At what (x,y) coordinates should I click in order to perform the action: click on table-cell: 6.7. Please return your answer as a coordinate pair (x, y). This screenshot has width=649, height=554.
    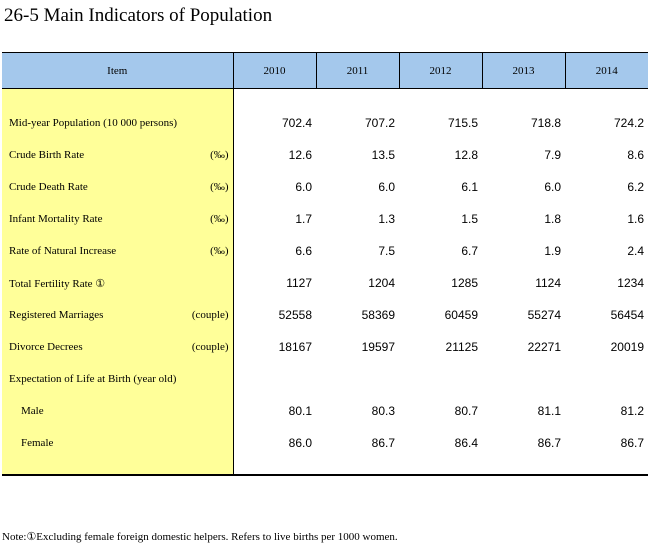
    Looking at the image, I should click on (469, 251).